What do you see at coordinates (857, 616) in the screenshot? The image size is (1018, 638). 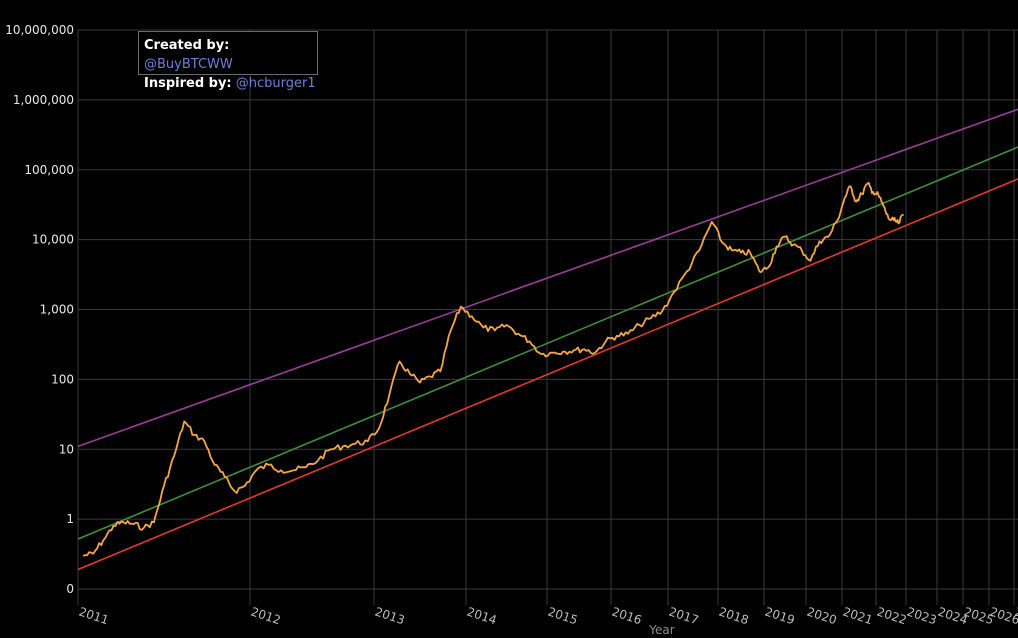 I see `x-tick-label: 2021` at bounding box center [857, 616].